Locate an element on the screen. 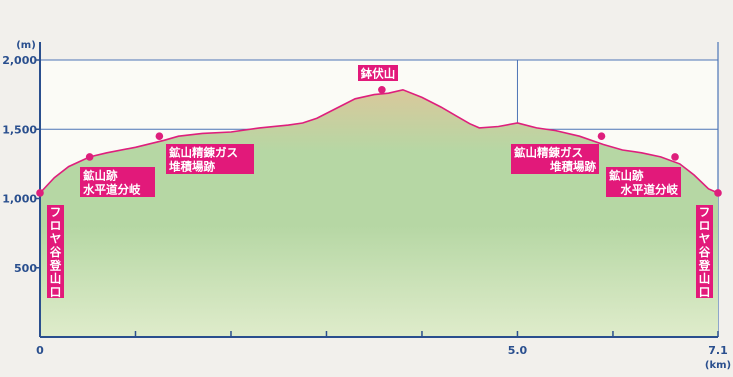 The image size is (733, 377). x-axis-unit: (km) is located at coordinates (718, 365).